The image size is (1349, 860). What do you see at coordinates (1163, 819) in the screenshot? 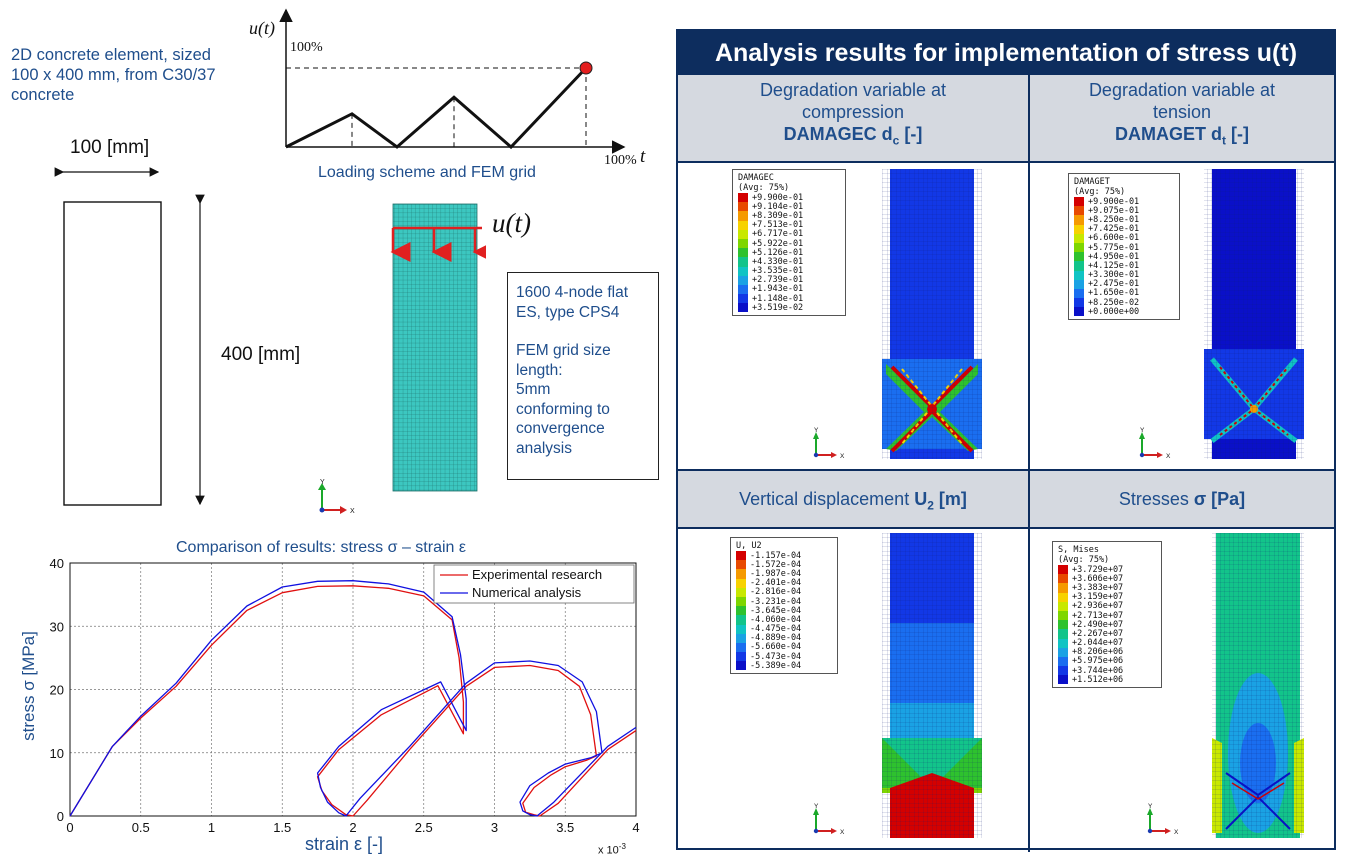
I see `axis-triad-stress: Y X` at bounding box center [1163, 819].